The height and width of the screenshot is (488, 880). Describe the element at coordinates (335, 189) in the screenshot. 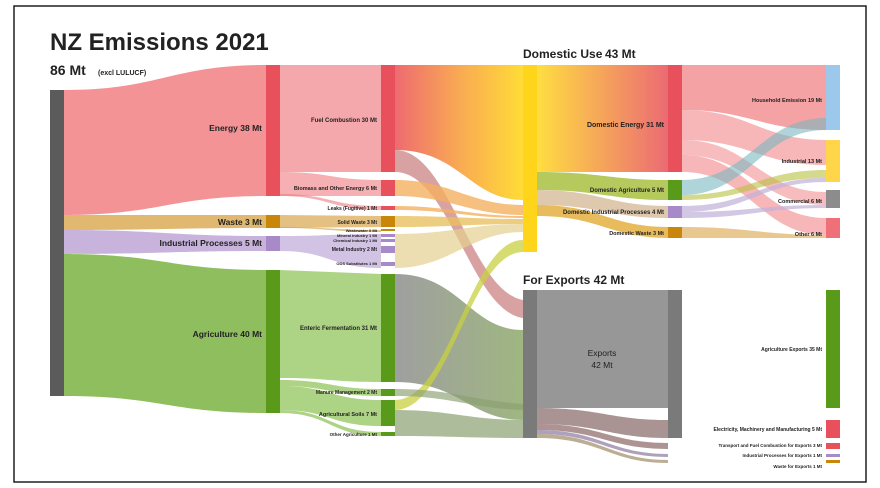

I see `label-biomass: Biomass and Other Energy 6 Mt` at that location.